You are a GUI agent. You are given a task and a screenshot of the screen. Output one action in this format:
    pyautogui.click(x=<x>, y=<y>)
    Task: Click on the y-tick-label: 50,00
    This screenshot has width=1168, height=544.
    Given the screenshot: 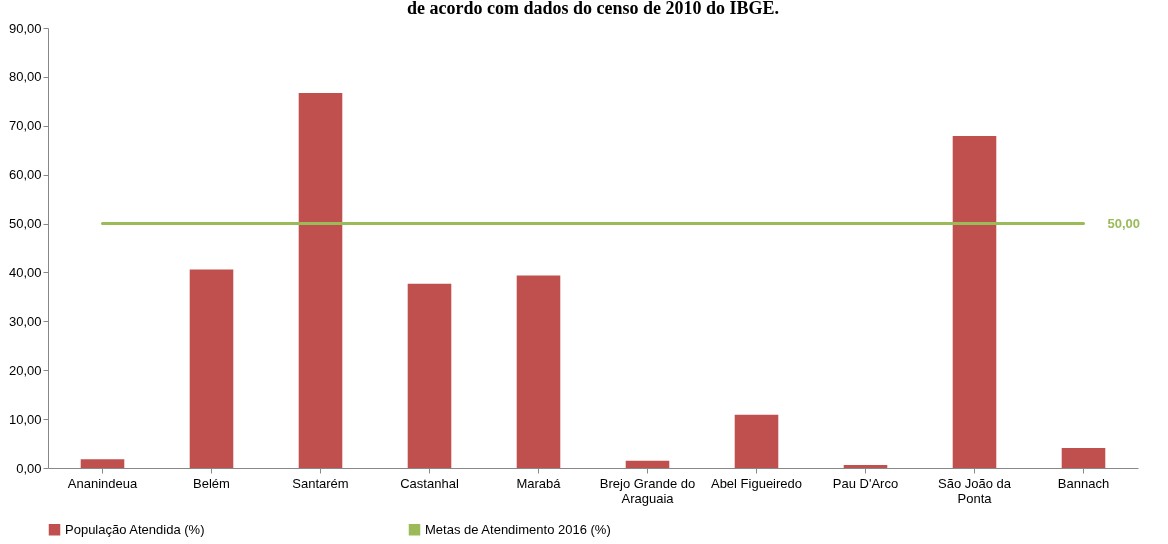 What is the action you would take?
    pyautogui.click(x=25, y=224)
    